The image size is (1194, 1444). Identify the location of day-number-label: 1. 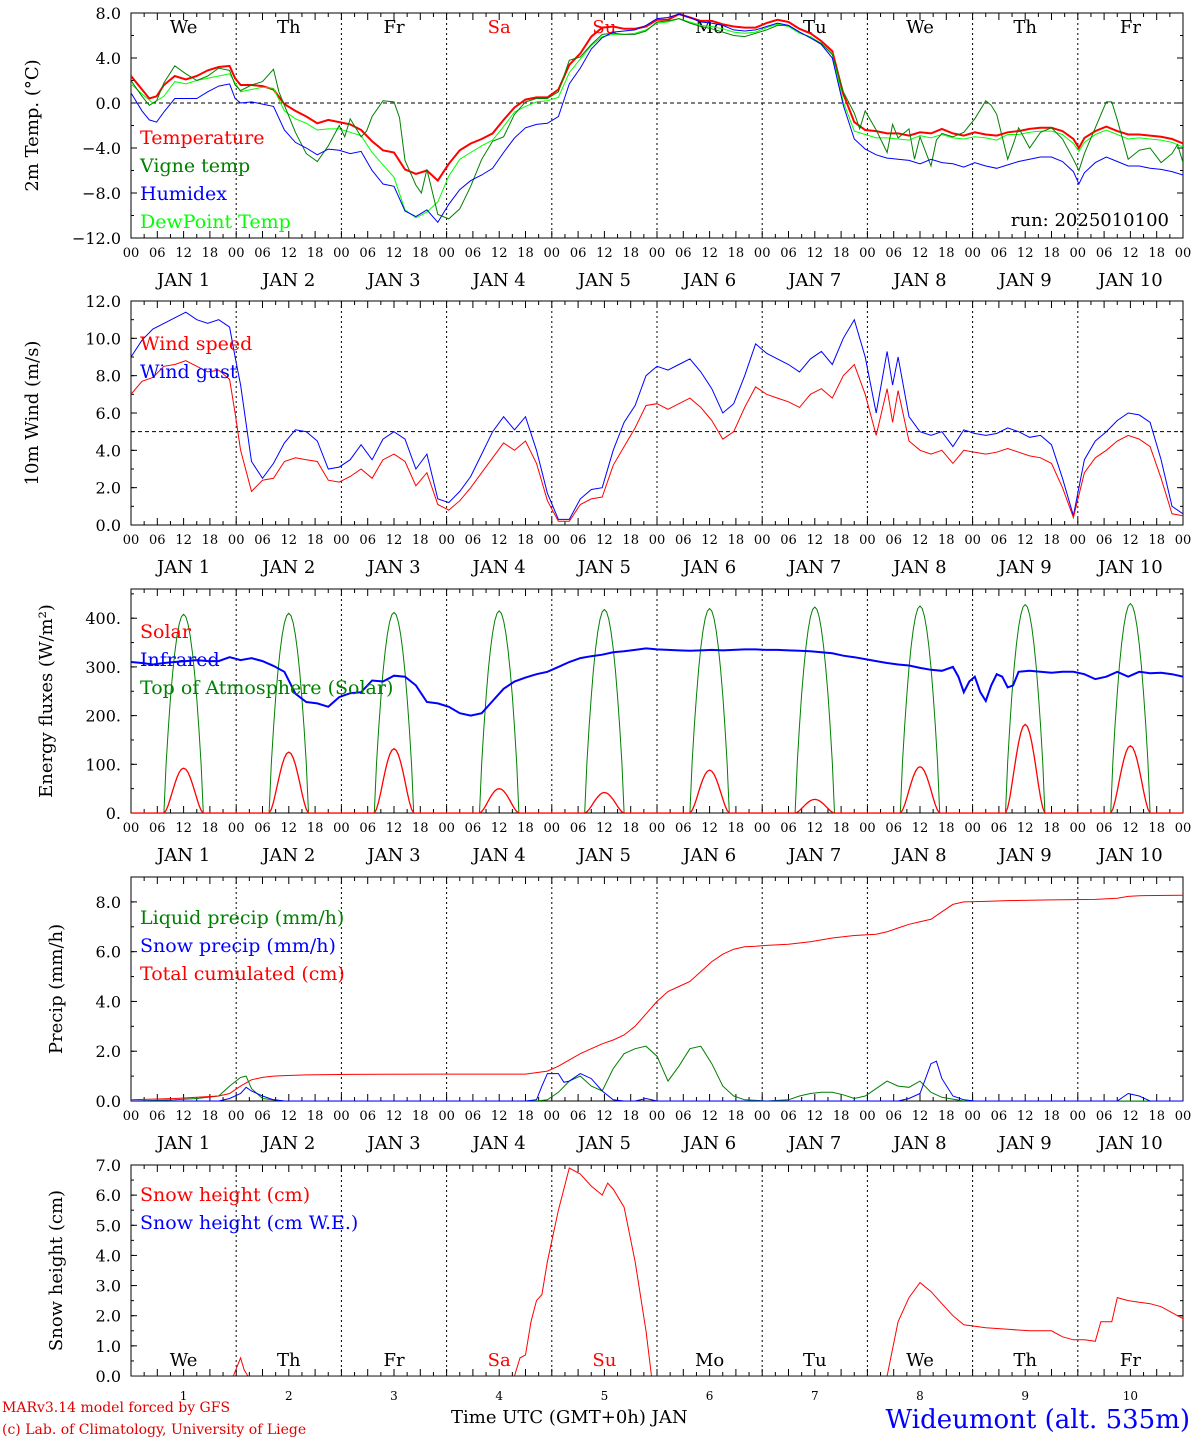
(184, 1396).